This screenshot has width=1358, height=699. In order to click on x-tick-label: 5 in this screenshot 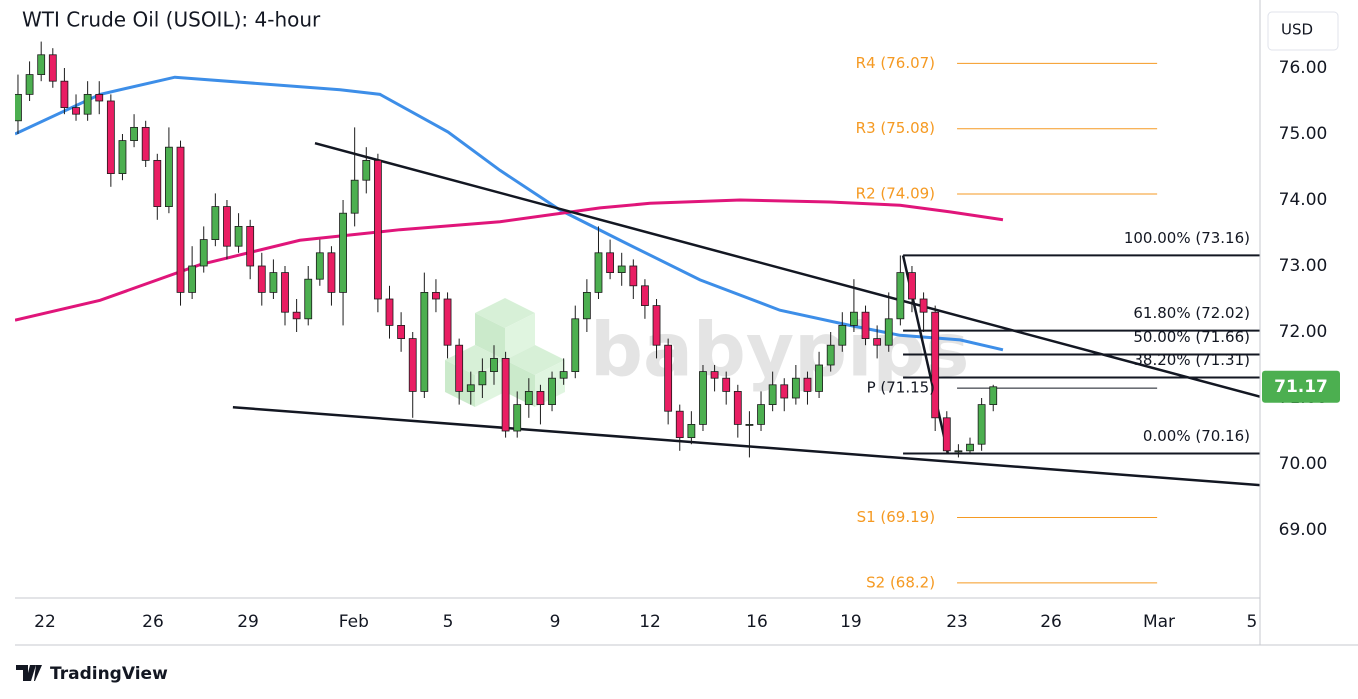, I will do `click(448, 622)`.